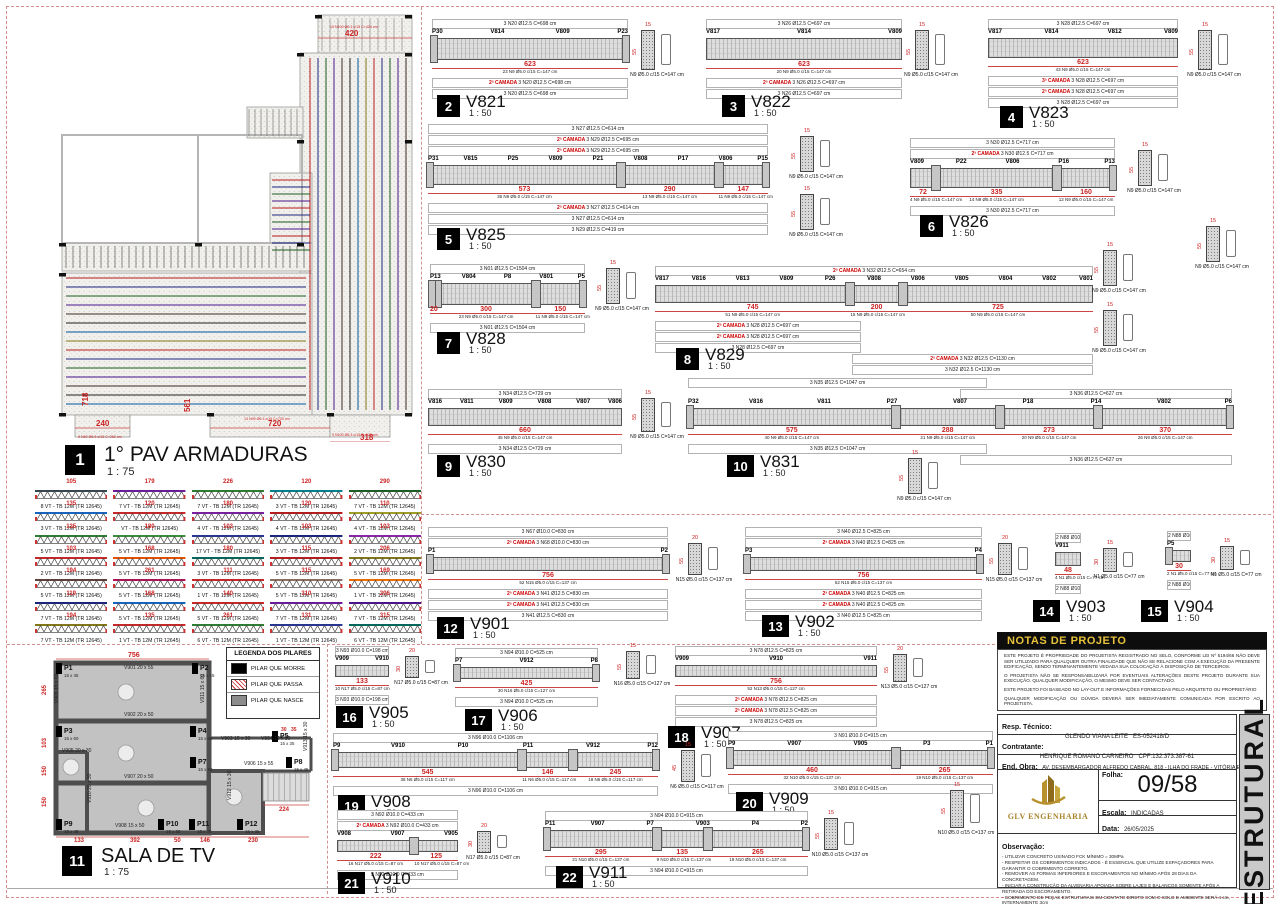 This screenshot has width=1280, height=904. What do you see at coordinates (57, 688) in the screenshot?
I see `svg-text: V909 15 x 60` at bounding box center [57, 688].